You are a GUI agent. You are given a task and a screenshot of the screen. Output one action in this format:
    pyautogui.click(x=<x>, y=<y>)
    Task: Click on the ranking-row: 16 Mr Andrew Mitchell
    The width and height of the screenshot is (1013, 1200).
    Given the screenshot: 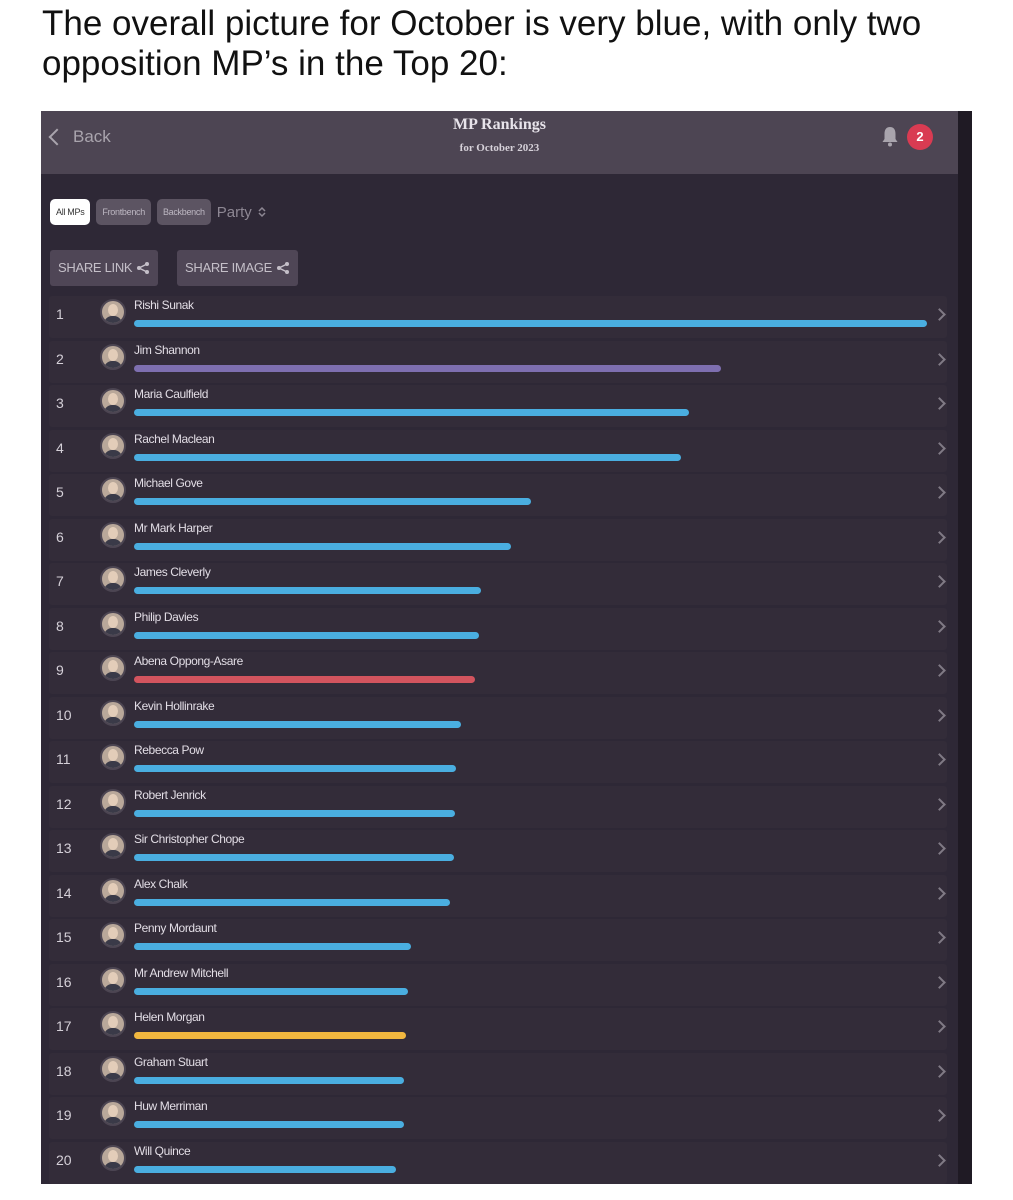 What is the action you would take?
    pyautogui.click(x=498, y=984)
    